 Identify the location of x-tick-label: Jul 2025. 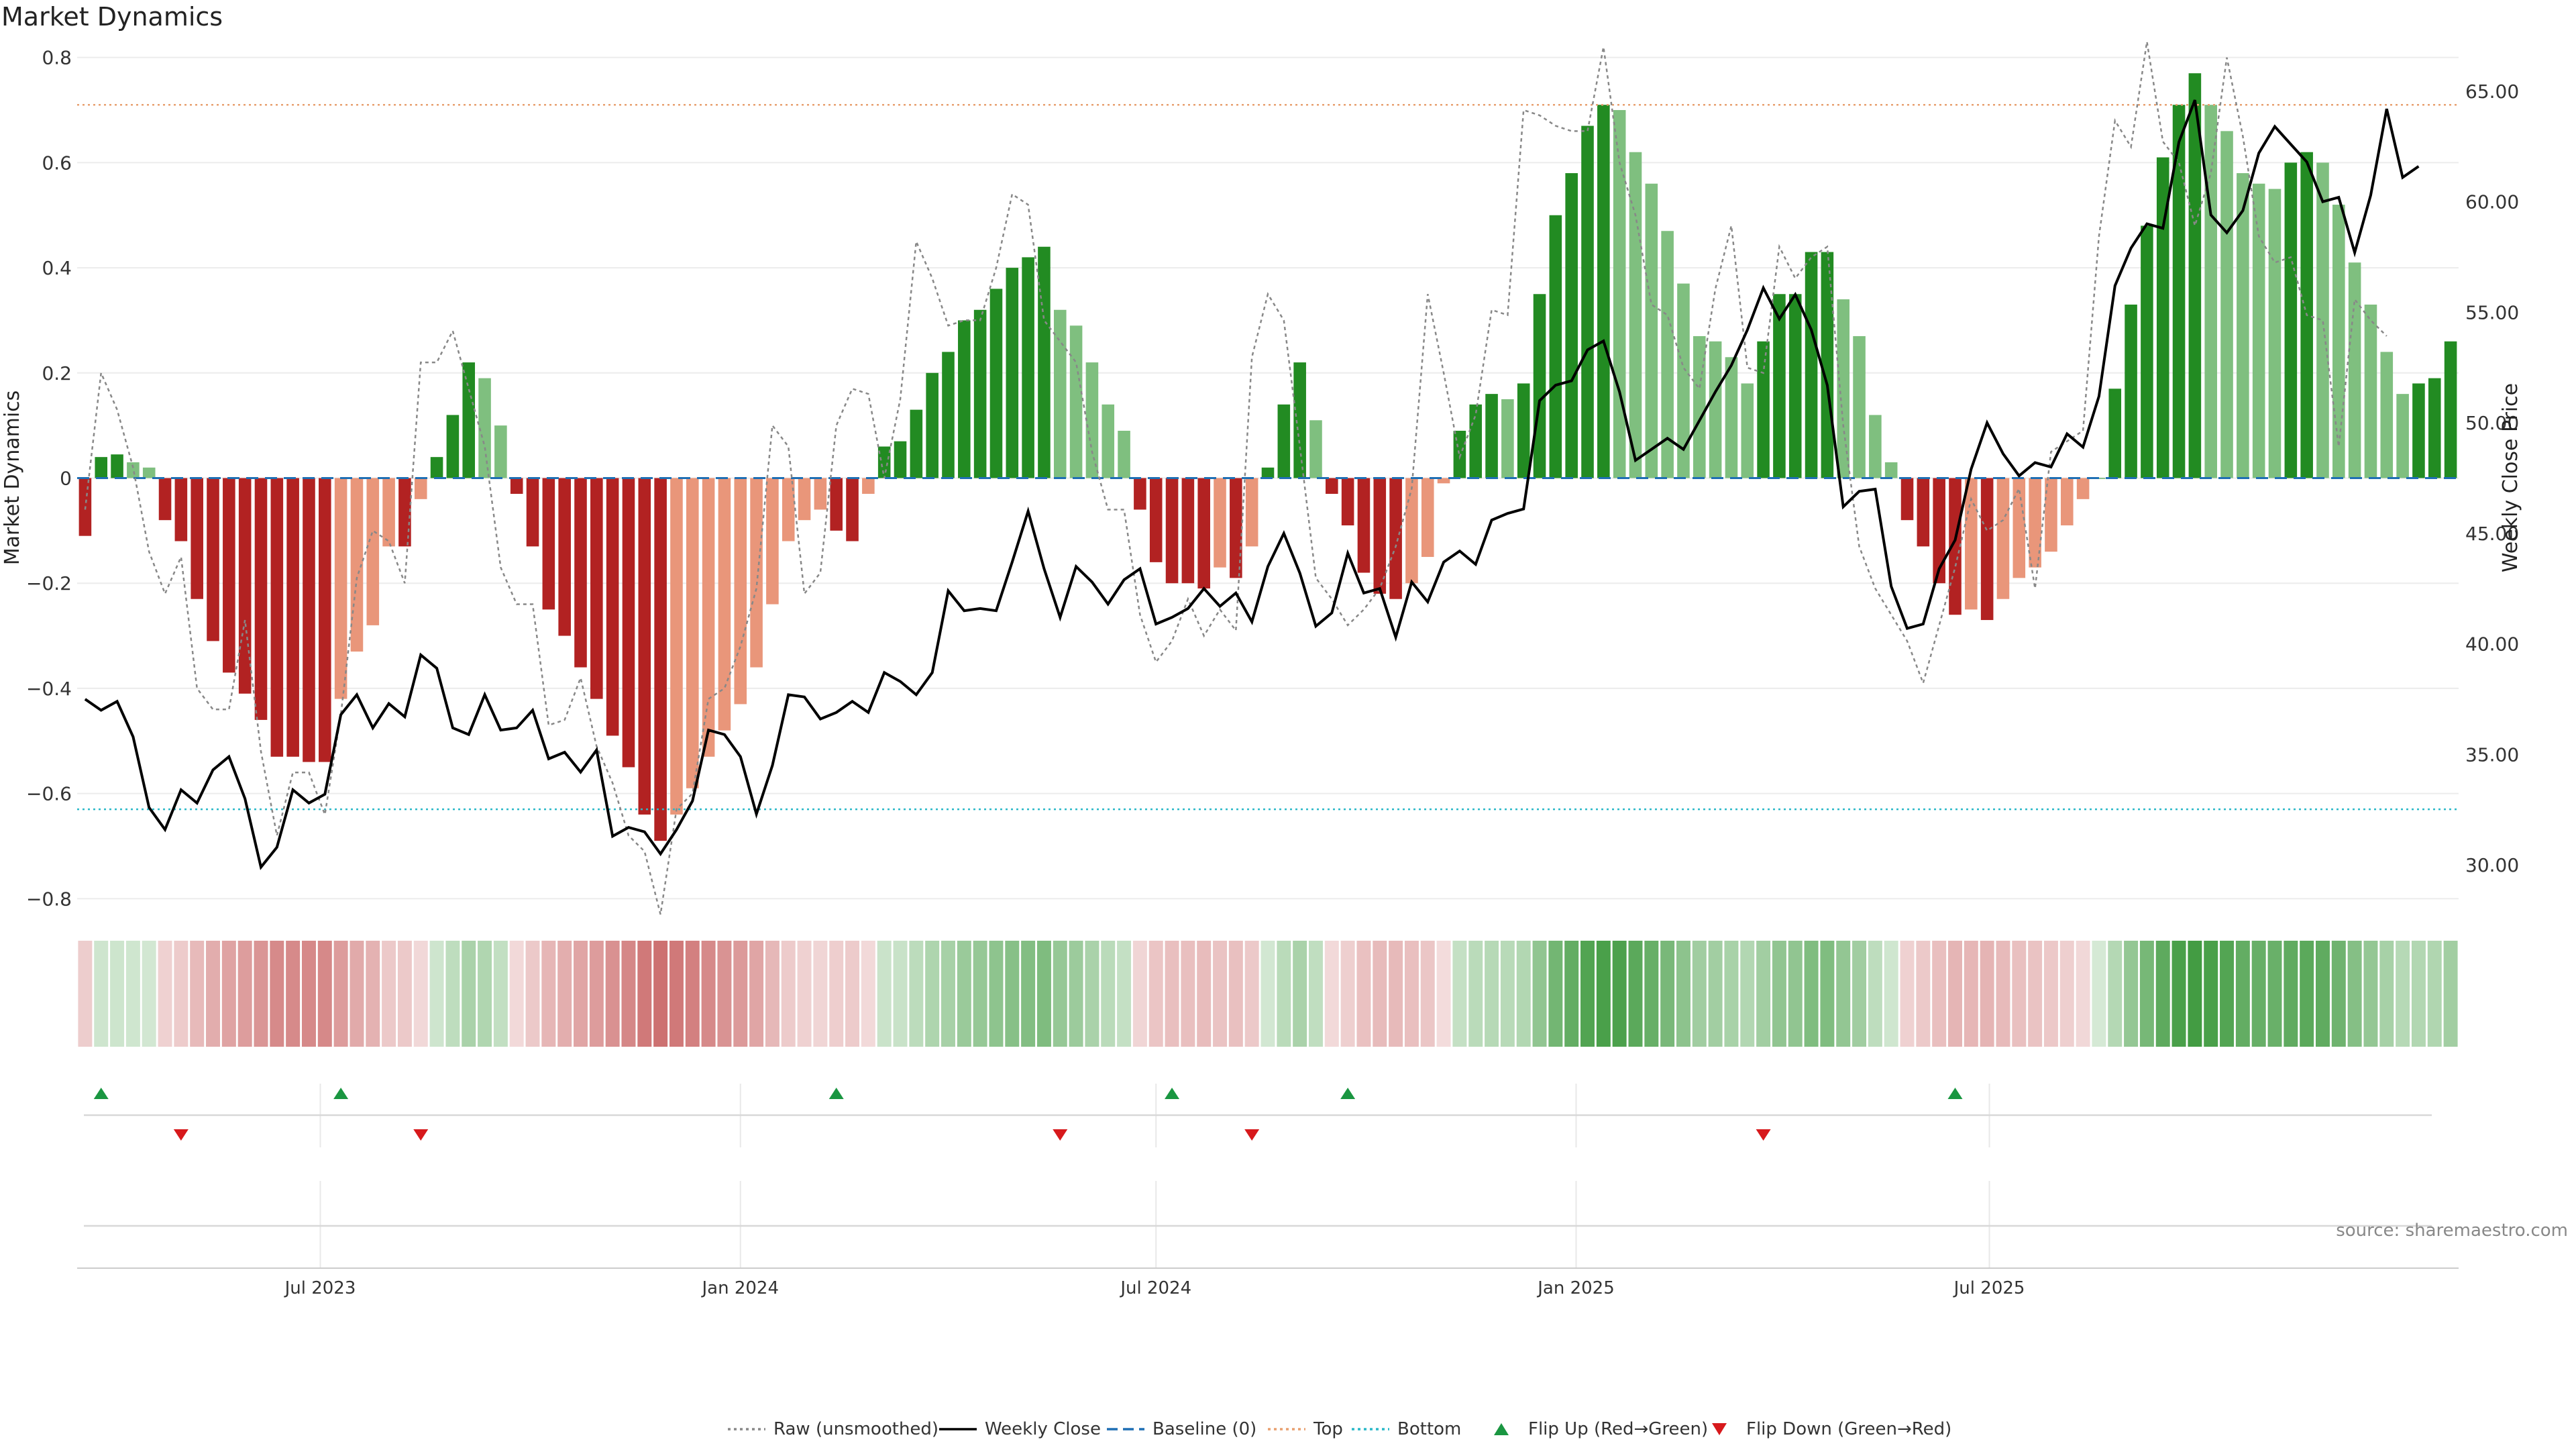
(1989, 1288).